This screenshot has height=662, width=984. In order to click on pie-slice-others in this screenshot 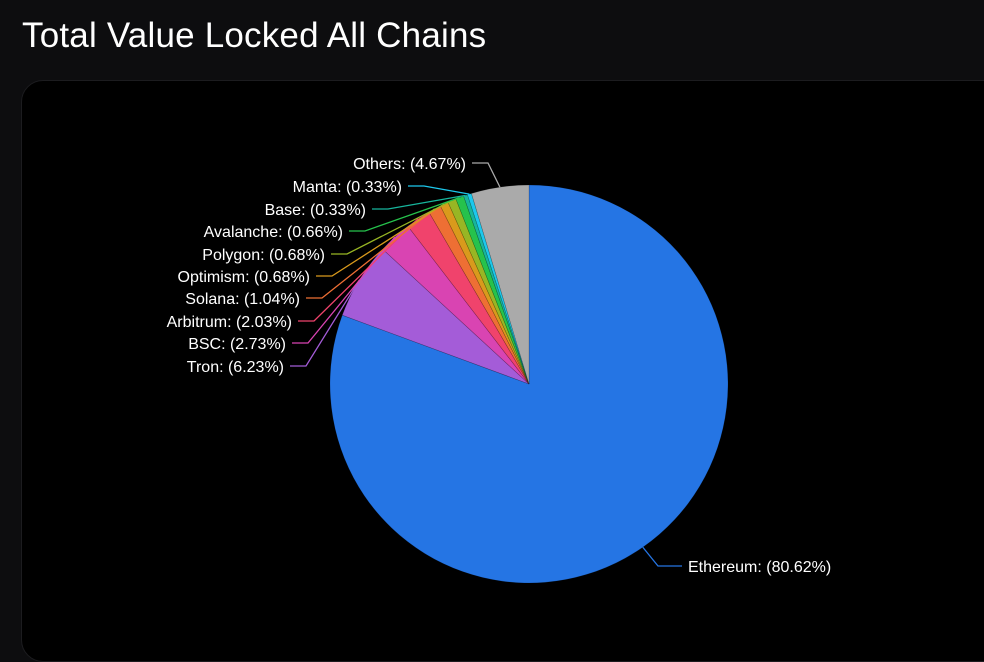, I will do `click(500, 284)`.